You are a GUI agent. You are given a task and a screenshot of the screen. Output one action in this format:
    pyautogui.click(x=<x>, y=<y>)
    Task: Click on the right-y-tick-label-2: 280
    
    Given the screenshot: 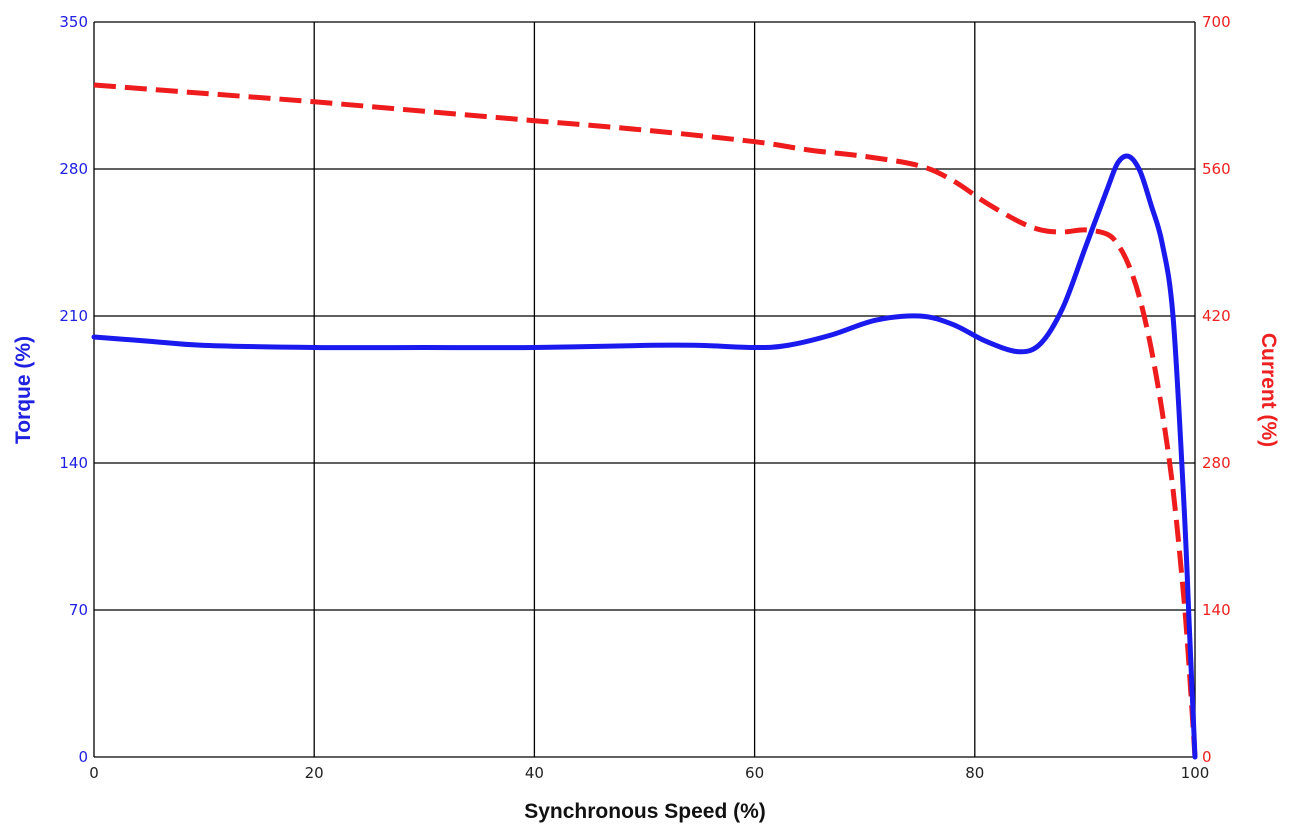 What is the action you would take?
    pyautogui.click(x=1216, y=463)
    